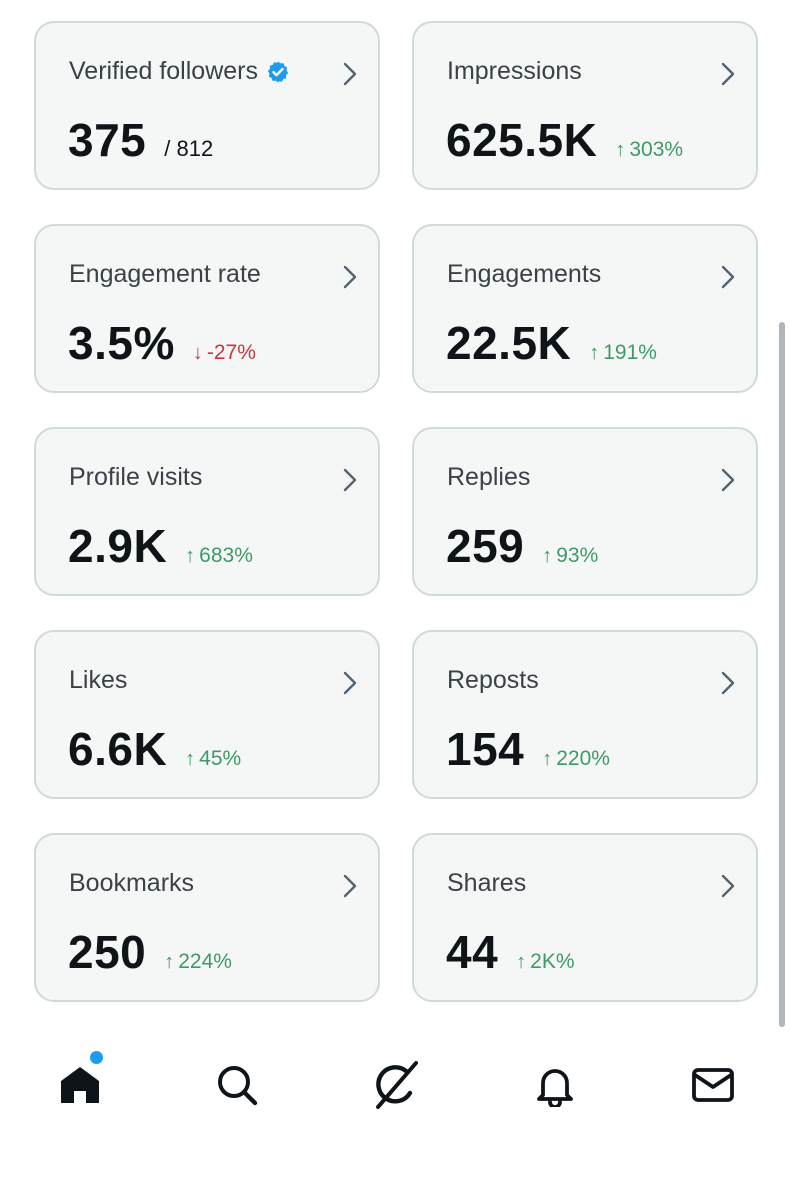 This screenshot has height=1200, width=791. What do you see at coordinates (163, 71) in the screenshot?
I see `card-label: Verified followers` at bounding box center [163, 71].